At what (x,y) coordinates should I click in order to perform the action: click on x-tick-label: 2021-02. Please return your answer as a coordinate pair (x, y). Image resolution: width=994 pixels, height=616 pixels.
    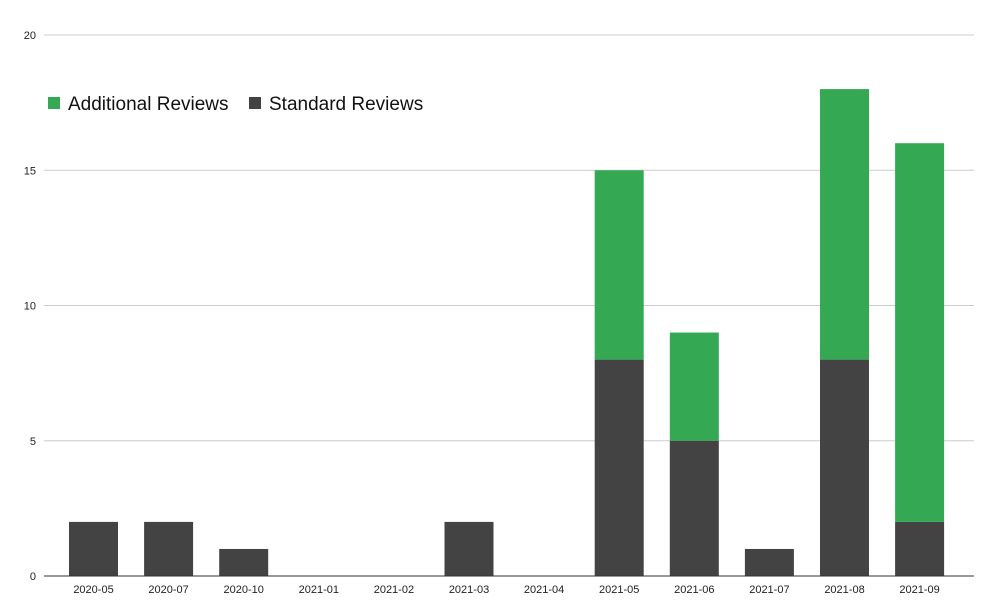
    Looking at the image, I should click on (394, 590).